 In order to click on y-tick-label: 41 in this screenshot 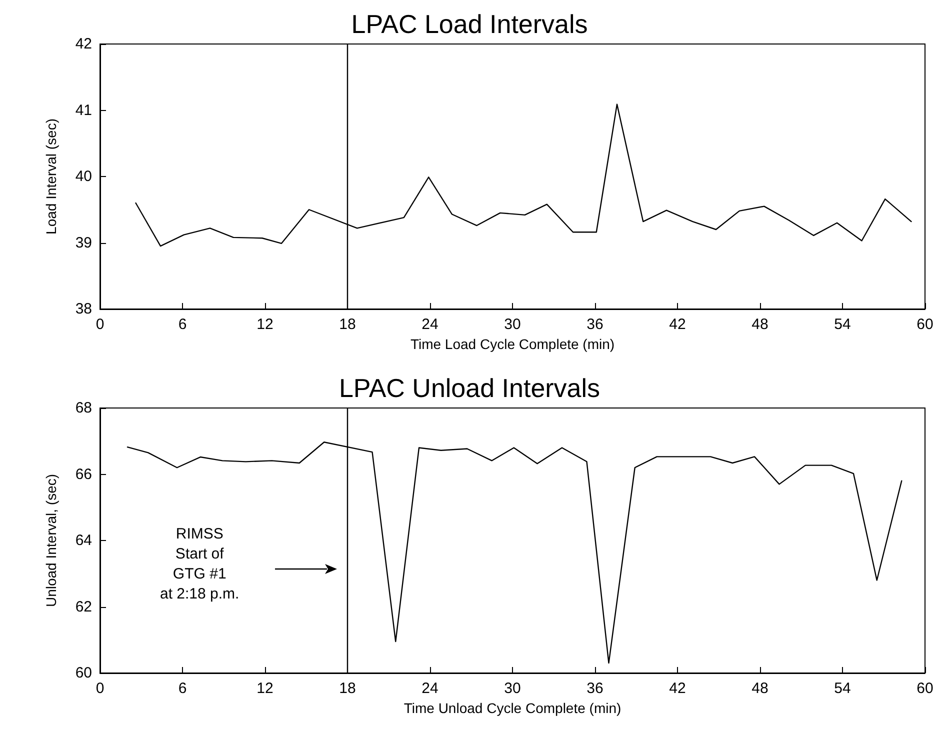, I will do `click(83, 110)`.